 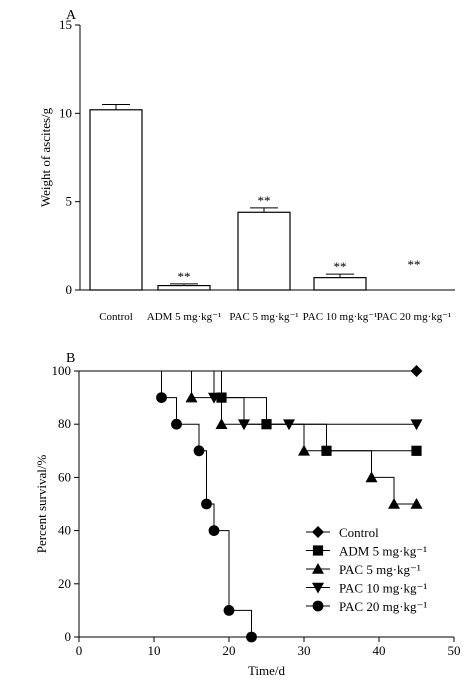 I want to click on x-tick-label: 0, so click(x=79, y=650).